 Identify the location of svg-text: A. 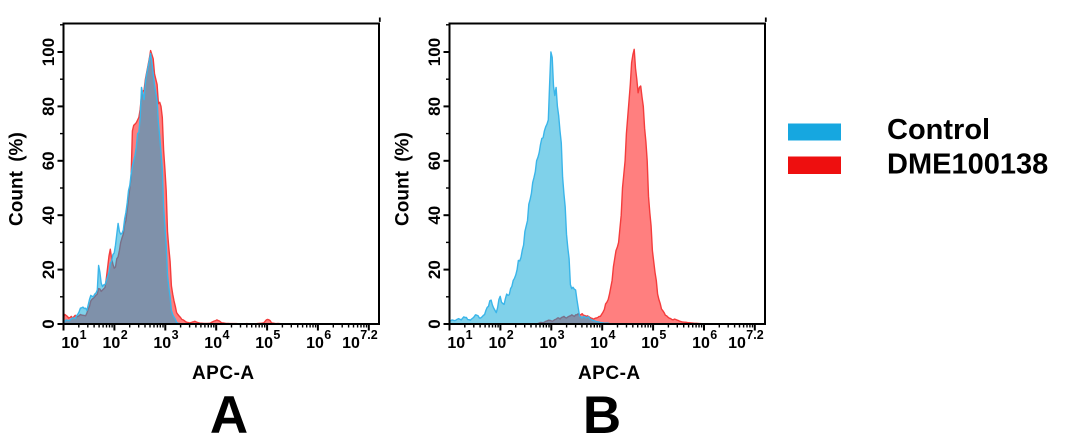
(229, 415).